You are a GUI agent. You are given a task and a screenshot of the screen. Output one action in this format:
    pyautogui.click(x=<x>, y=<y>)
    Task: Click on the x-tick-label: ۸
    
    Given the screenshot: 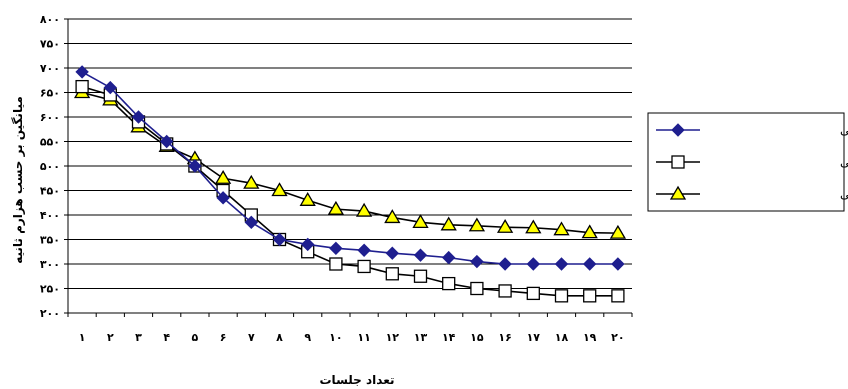 What is the action you would take?
    pyautogui.click(x=279, y=337)
    